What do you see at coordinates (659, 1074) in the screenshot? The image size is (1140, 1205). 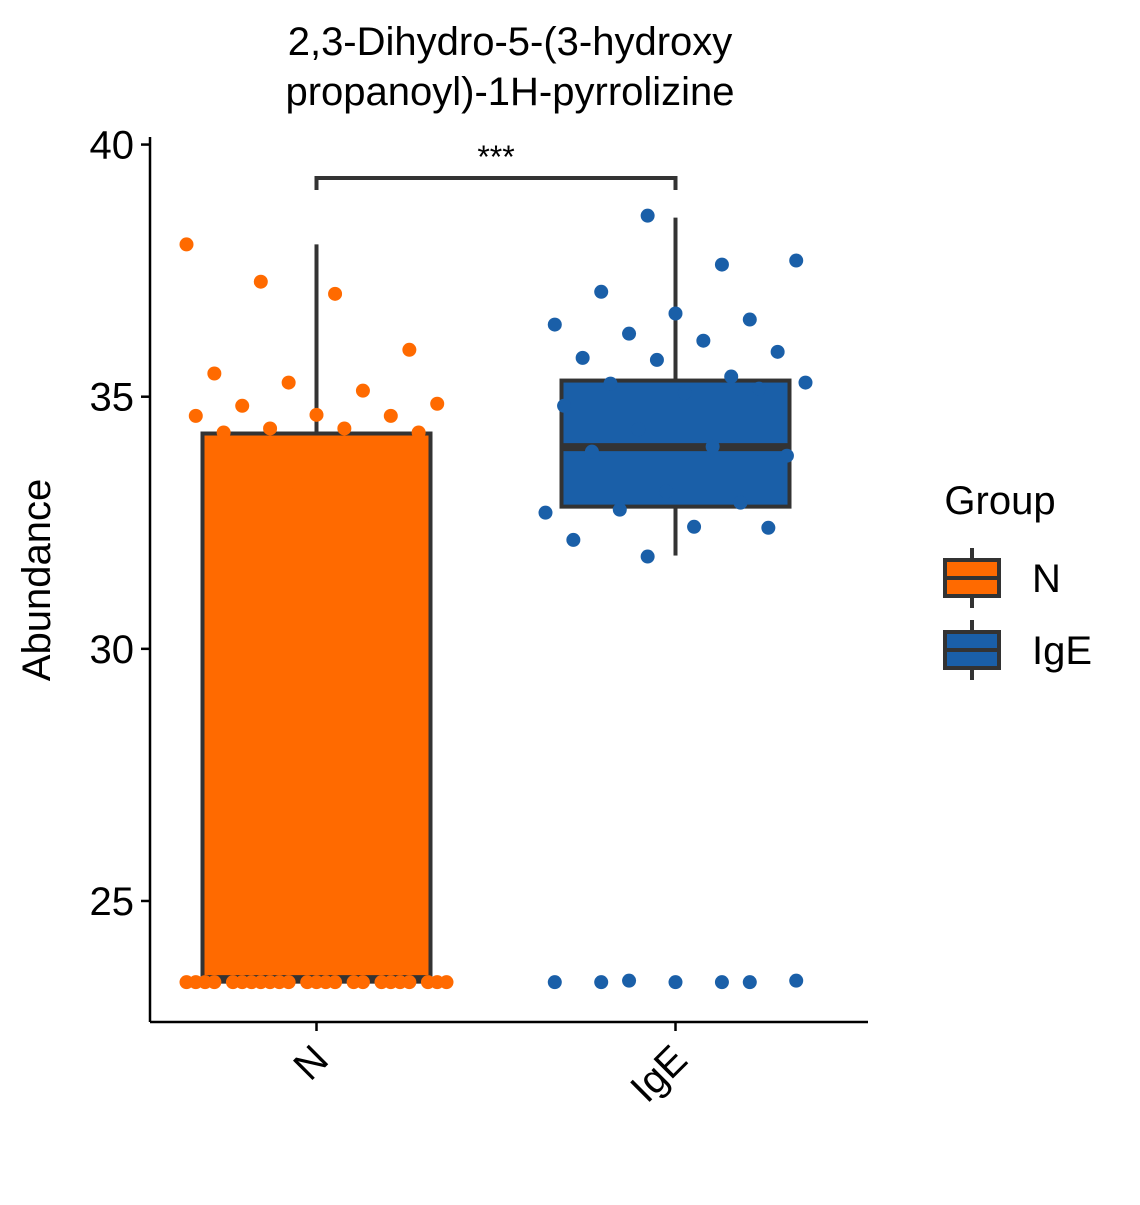 I see `x-tick-label: IgE` at bounding box center [659, 1074].